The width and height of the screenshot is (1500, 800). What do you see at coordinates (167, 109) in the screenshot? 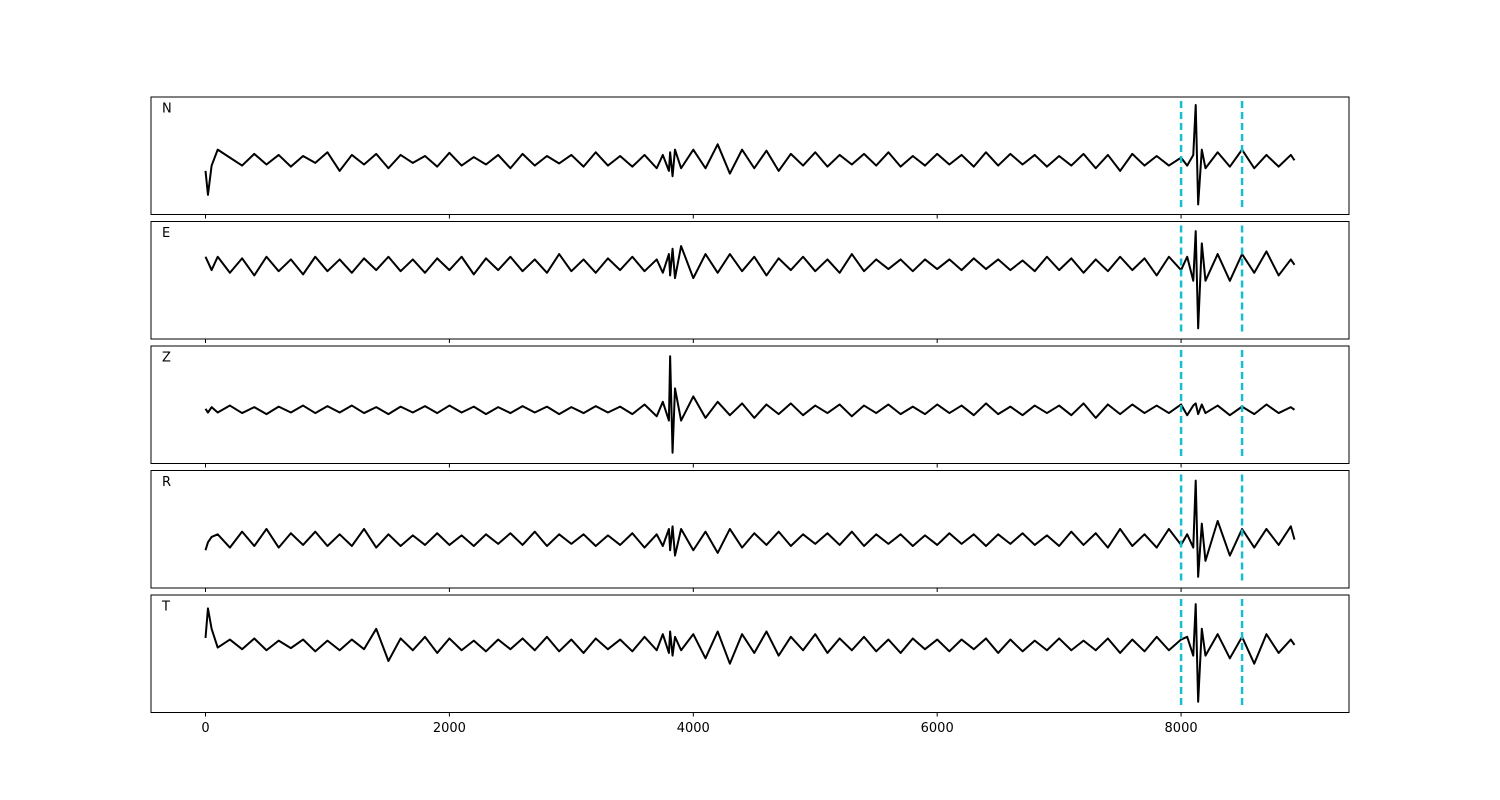
I see `channel-label: N` at bounding box center [167, 109].